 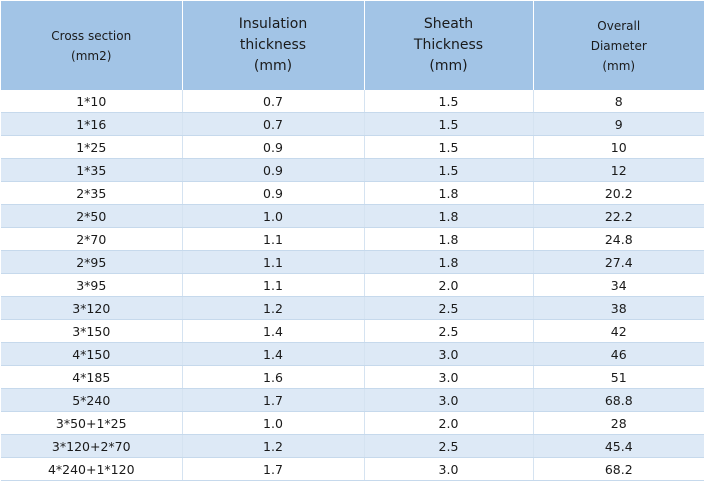 I want to click on header-insulation-thickness: Insulation thickness (mm), so click(x=273, y=45).